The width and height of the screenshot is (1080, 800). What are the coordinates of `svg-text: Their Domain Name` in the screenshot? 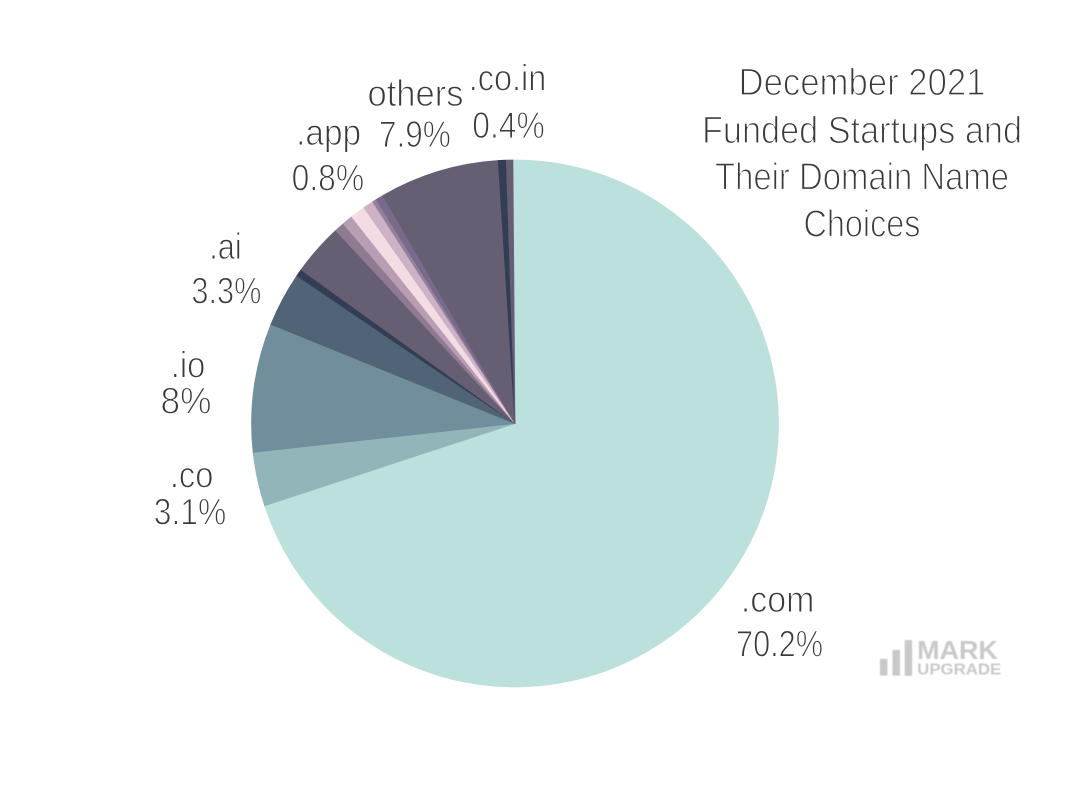 It's located at (862, 178).